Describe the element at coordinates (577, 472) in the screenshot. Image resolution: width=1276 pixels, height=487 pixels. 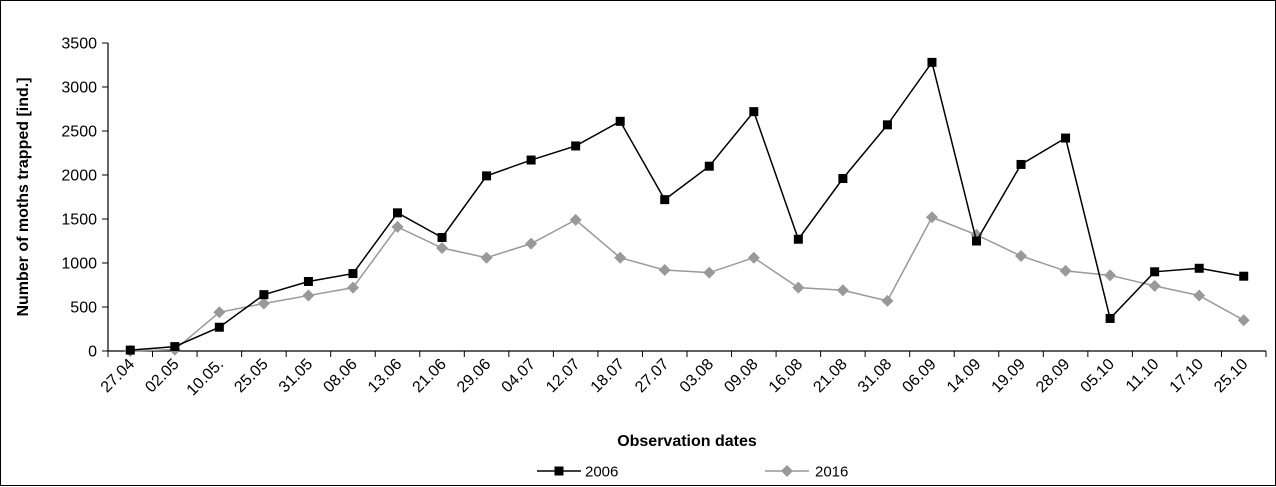
I see `legend-item-2006: 2006` at that location.